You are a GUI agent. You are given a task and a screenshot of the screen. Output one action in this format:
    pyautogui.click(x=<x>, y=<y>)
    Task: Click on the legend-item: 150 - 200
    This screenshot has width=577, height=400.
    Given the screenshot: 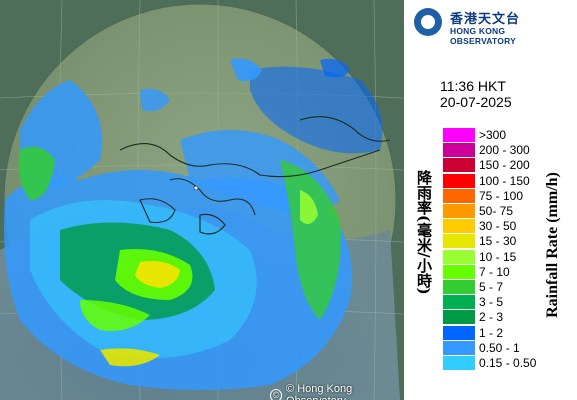 What is the action you would take?
    pyautogui.click(x=510, y=165)
    